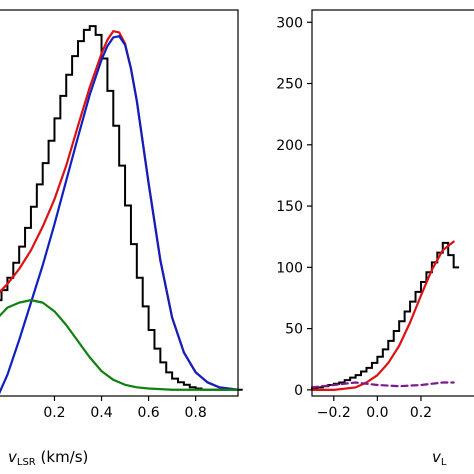 The image size is (474, 474). Describe the element at coordinates (289, 268) in the screenshot. I see `right-y-tick-label: 100` at that location.